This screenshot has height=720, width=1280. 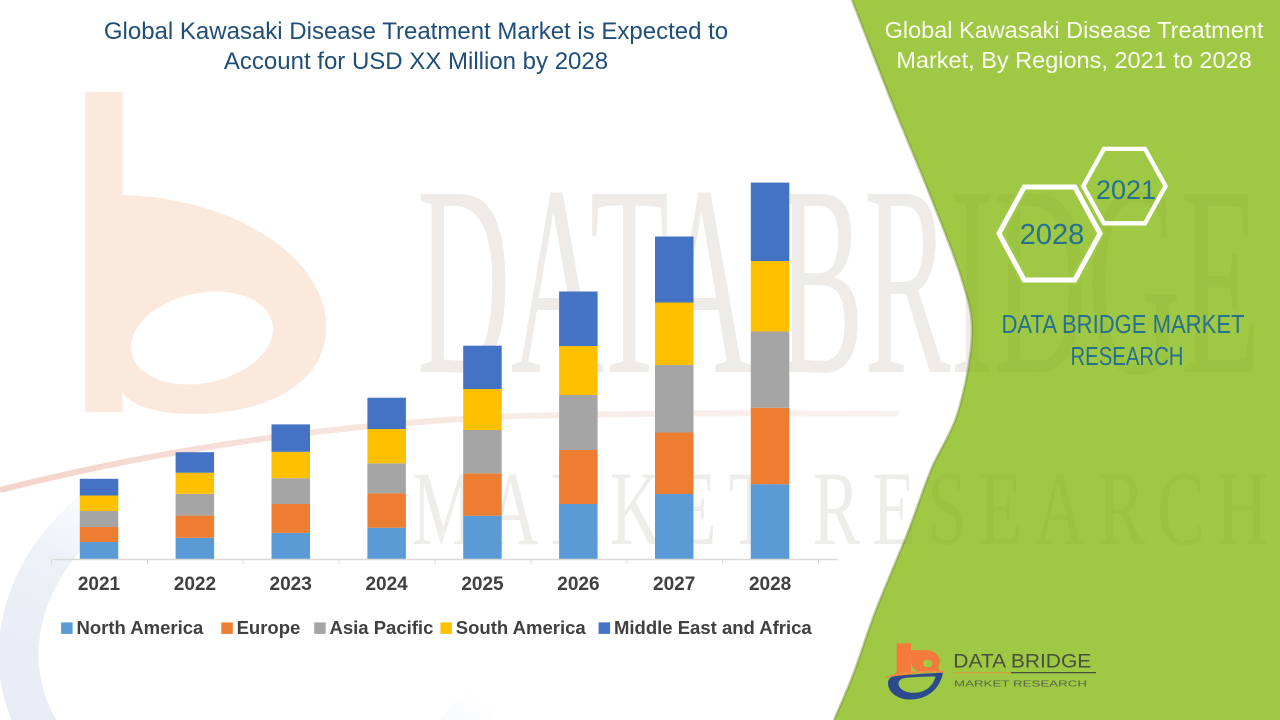 What do you see at coordinates (674, 584) in the screenshot?
I see `svg-text: 2027` at bounding box center [674, 584].